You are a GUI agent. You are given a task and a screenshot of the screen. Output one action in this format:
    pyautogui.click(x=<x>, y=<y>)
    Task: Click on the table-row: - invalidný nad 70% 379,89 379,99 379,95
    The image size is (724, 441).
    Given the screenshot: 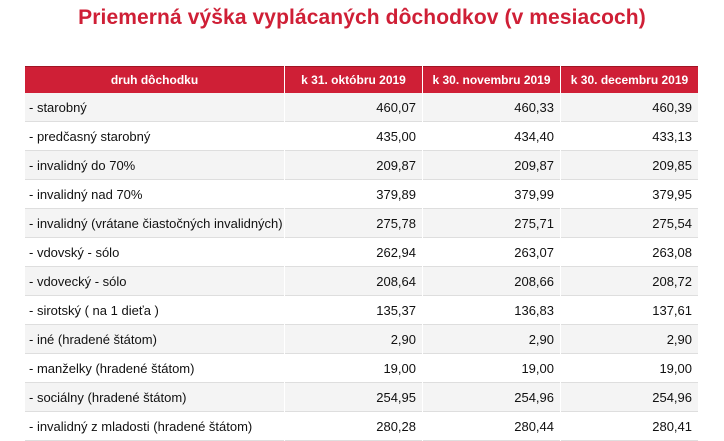 What is the action you would take?
    pyautogui.click(x=361, y=194)
    